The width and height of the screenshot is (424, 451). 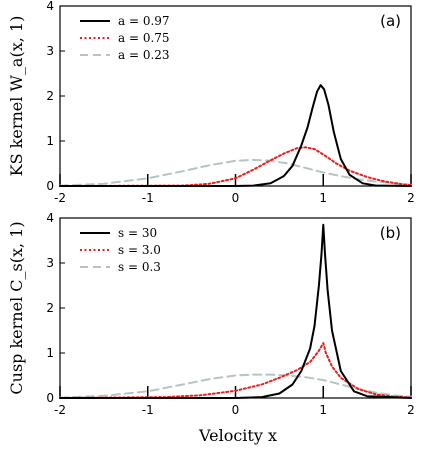 I want to click on panel-tag: (a), so click(x=390, y=21).